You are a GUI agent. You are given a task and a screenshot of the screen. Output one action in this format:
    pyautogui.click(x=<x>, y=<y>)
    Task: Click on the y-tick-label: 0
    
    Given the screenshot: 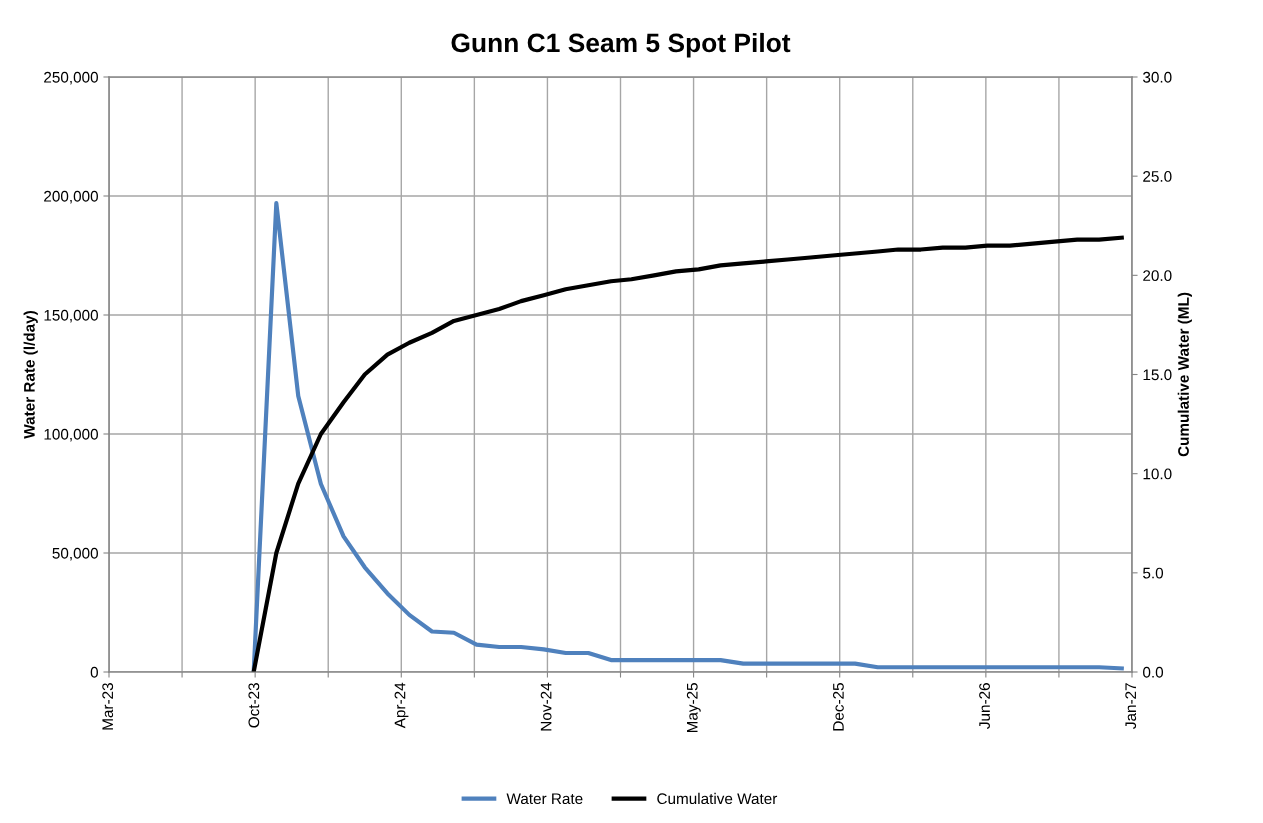 What is the action you would take?
    pyautogui.click(x=94, y=672)
    